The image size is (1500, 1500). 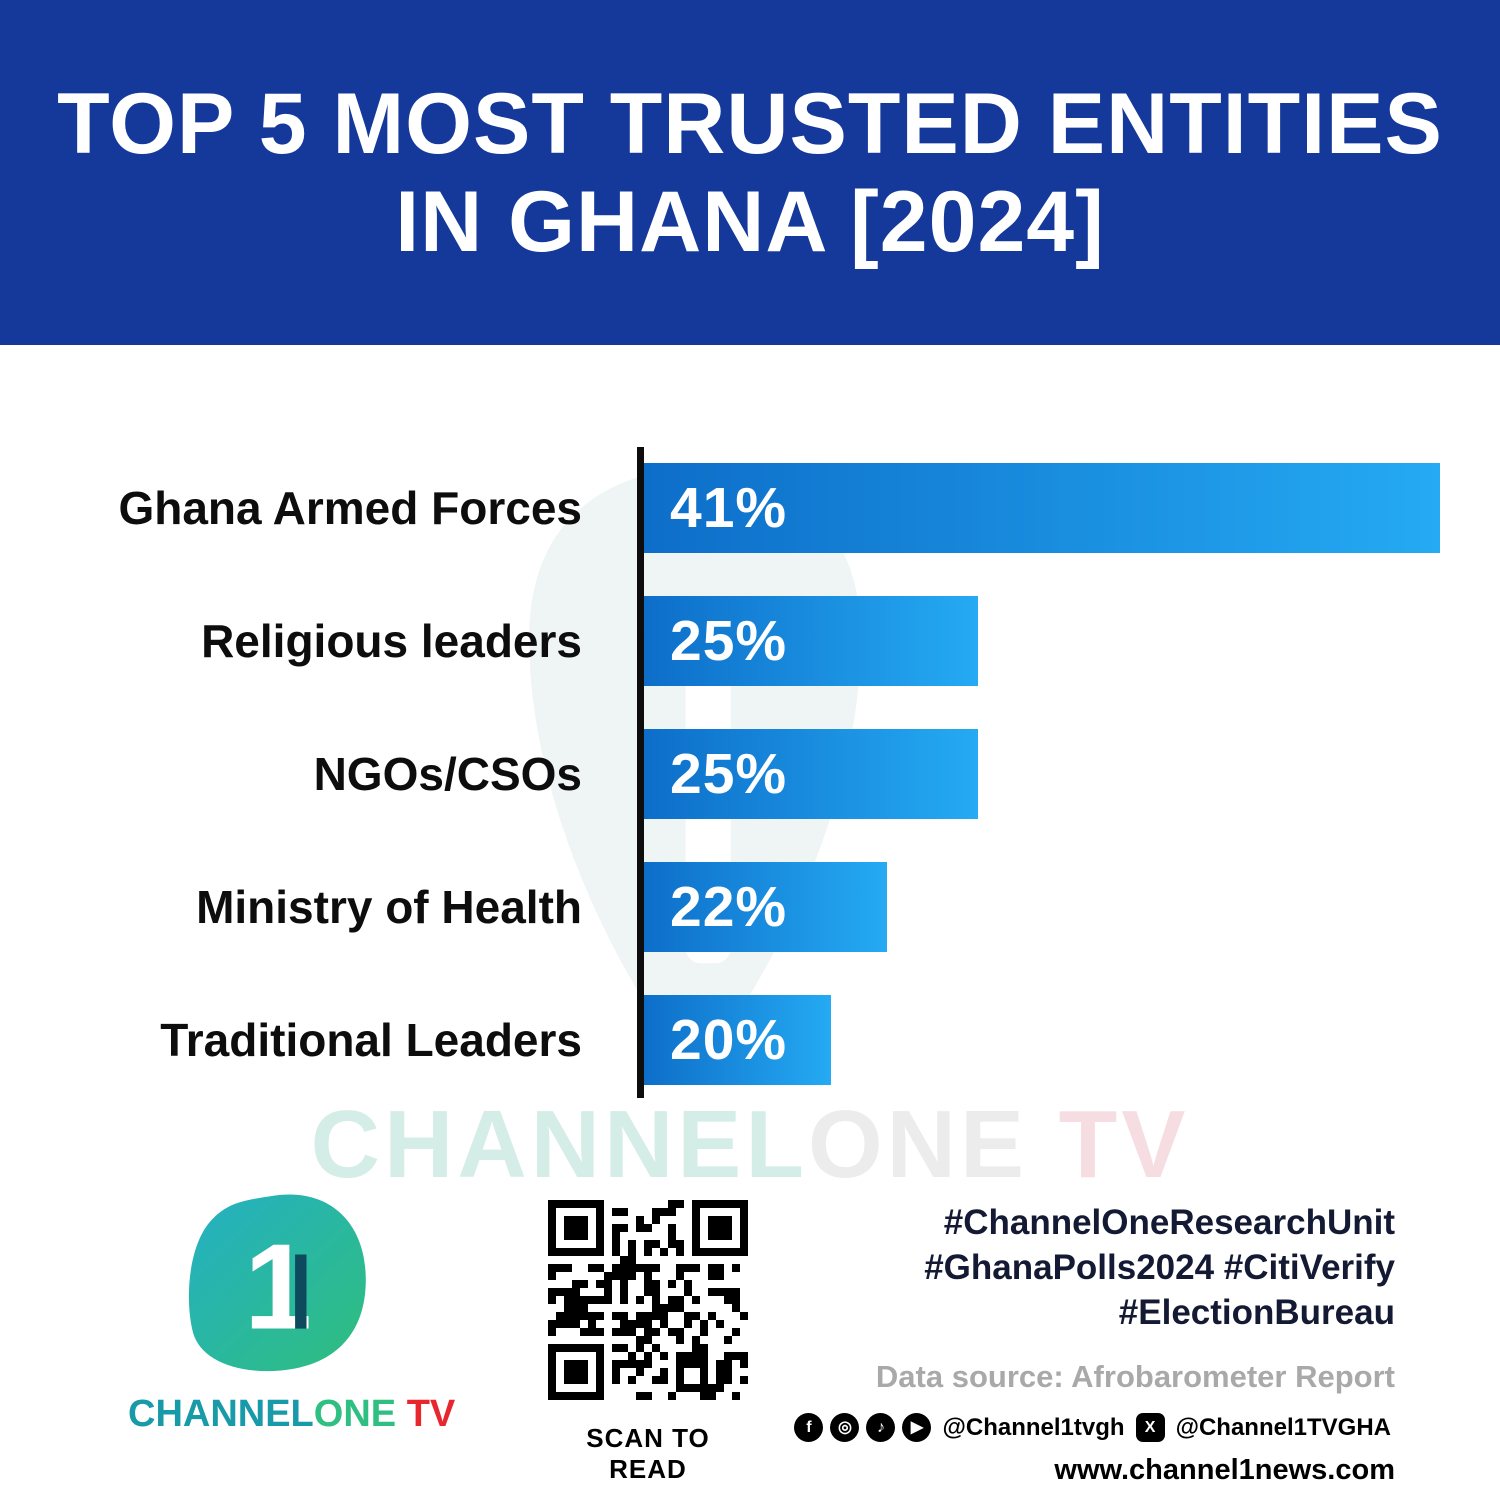 I want to click on social-handle-1: @Channel1tvgh, so click(x=1033, y=1427).